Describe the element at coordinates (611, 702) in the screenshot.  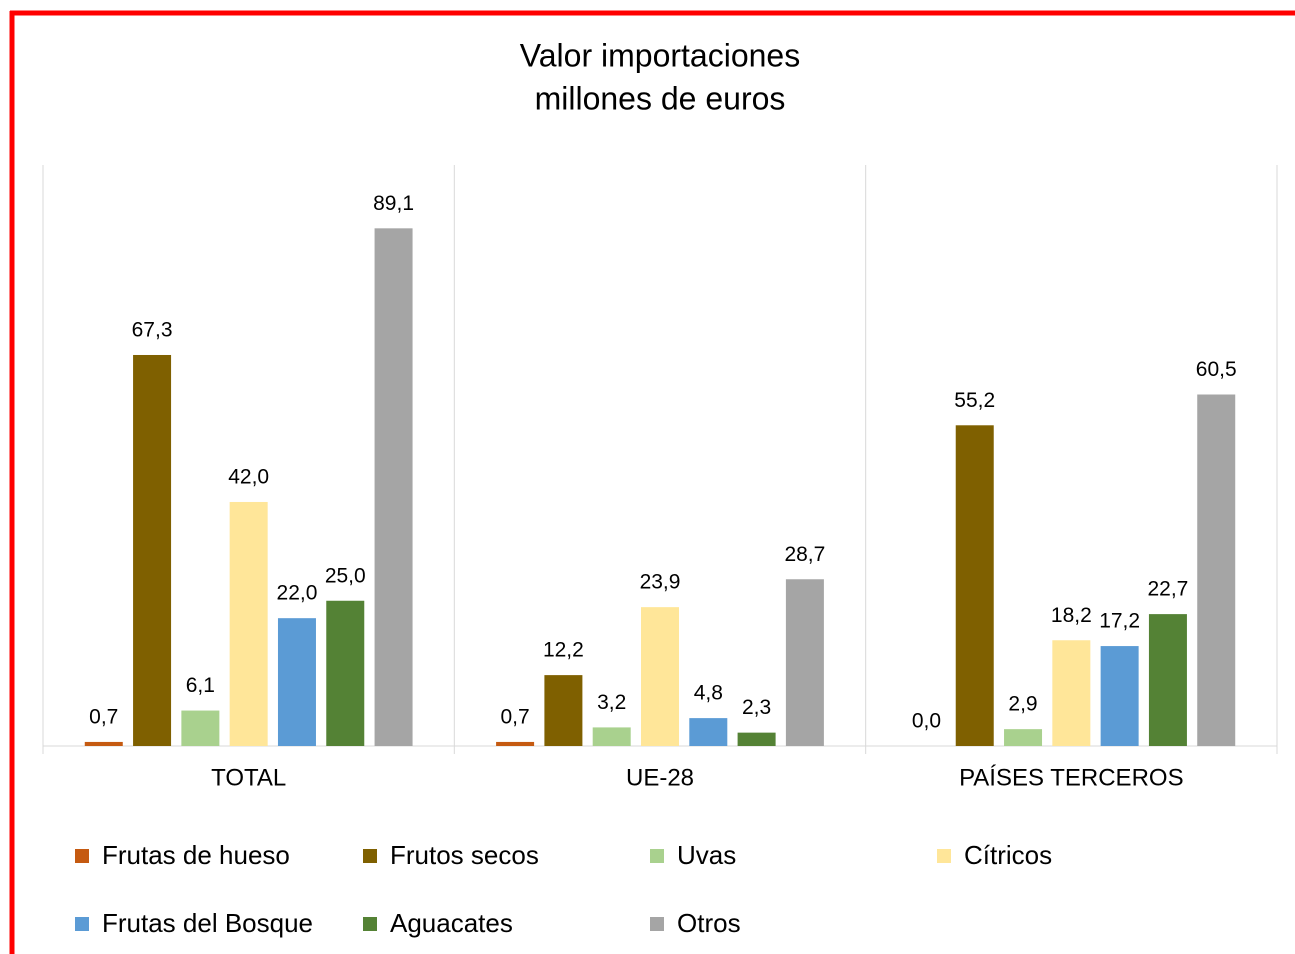
I see `data-label: 3,2` at that location.